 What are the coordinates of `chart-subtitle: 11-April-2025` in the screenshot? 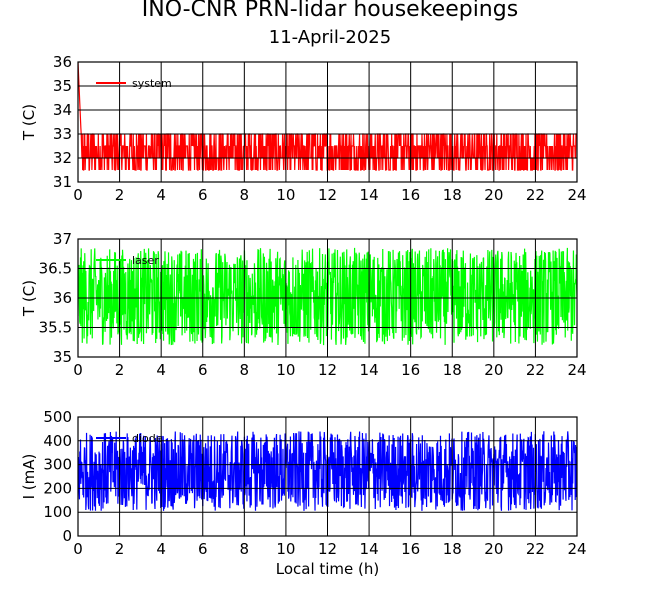 It's located at (330, 37).